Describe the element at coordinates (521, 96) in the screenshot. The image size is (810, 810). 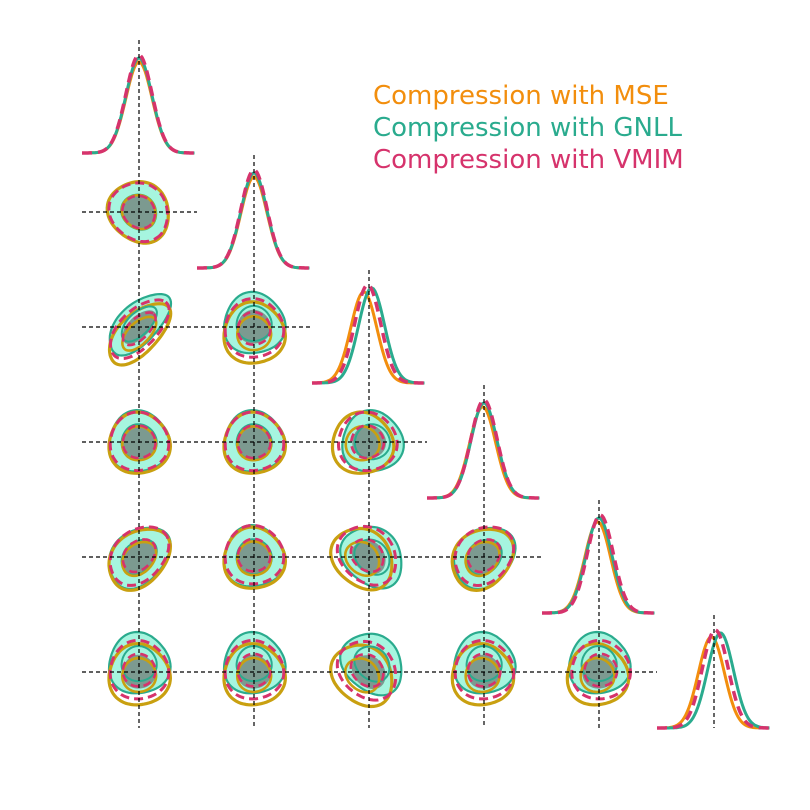
I see `legend-entry-mse: Compression with MSE` at that location.